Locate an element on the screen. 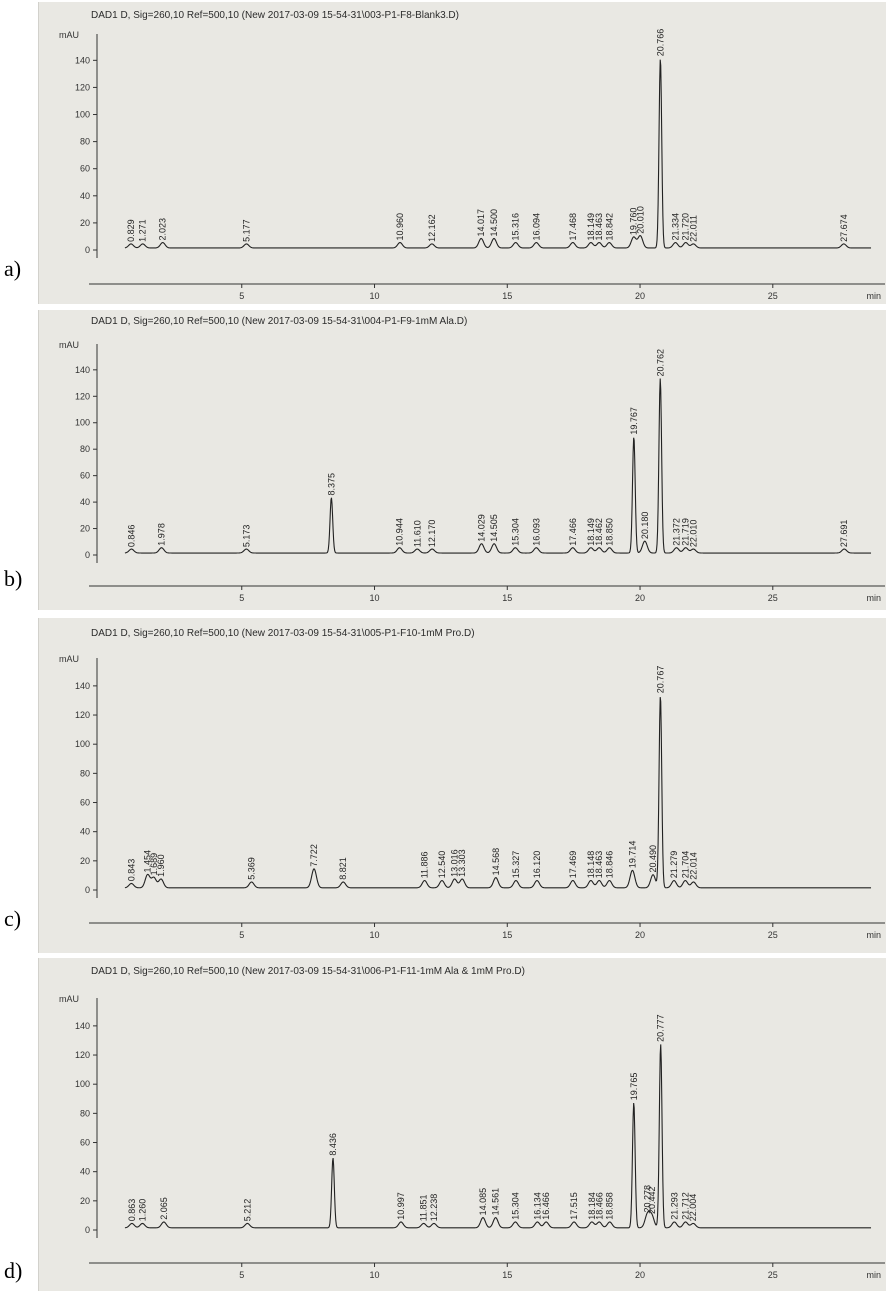 This screenshot has height=1291, width=886. peak-label: 5.212 is located at coordinates (247, 1210).